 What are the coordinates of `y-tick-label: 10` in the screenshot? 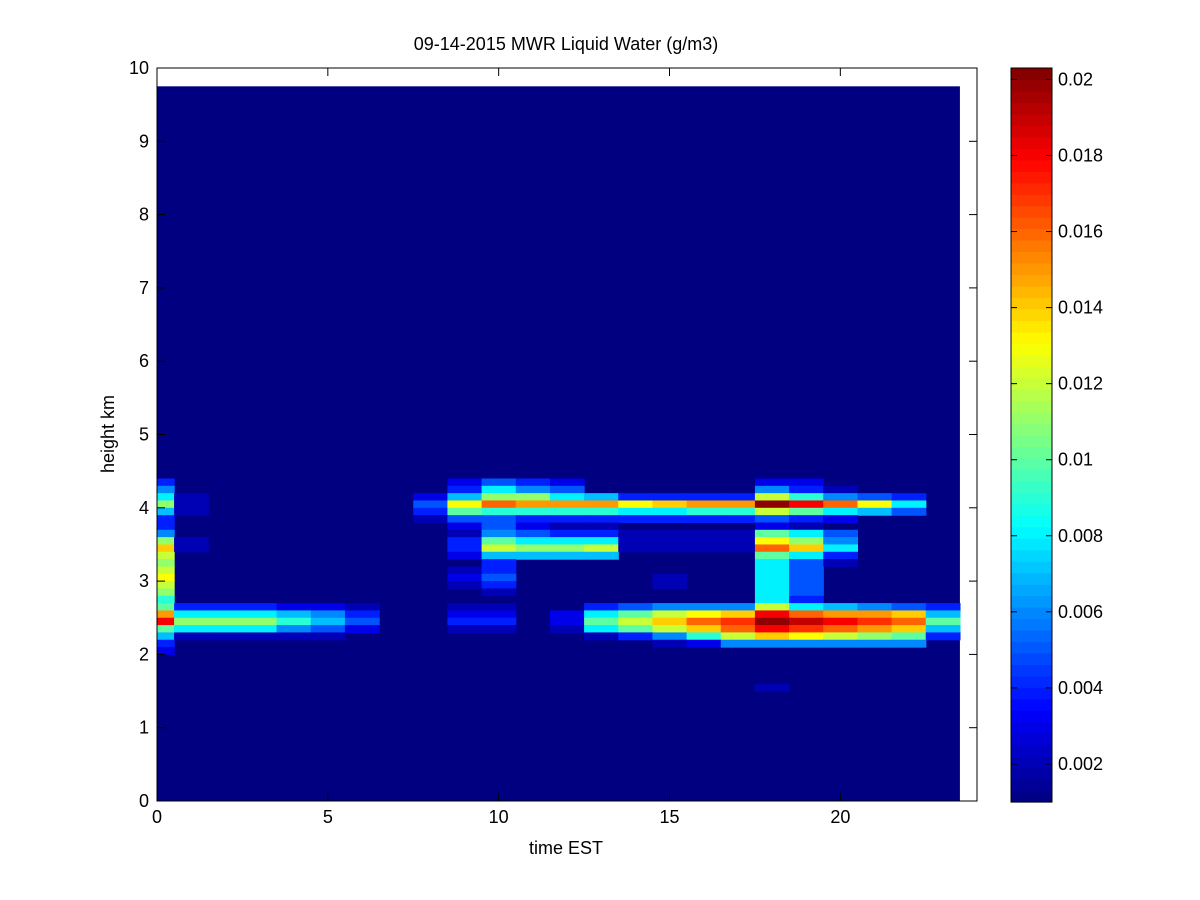 It's located at (139, 68).